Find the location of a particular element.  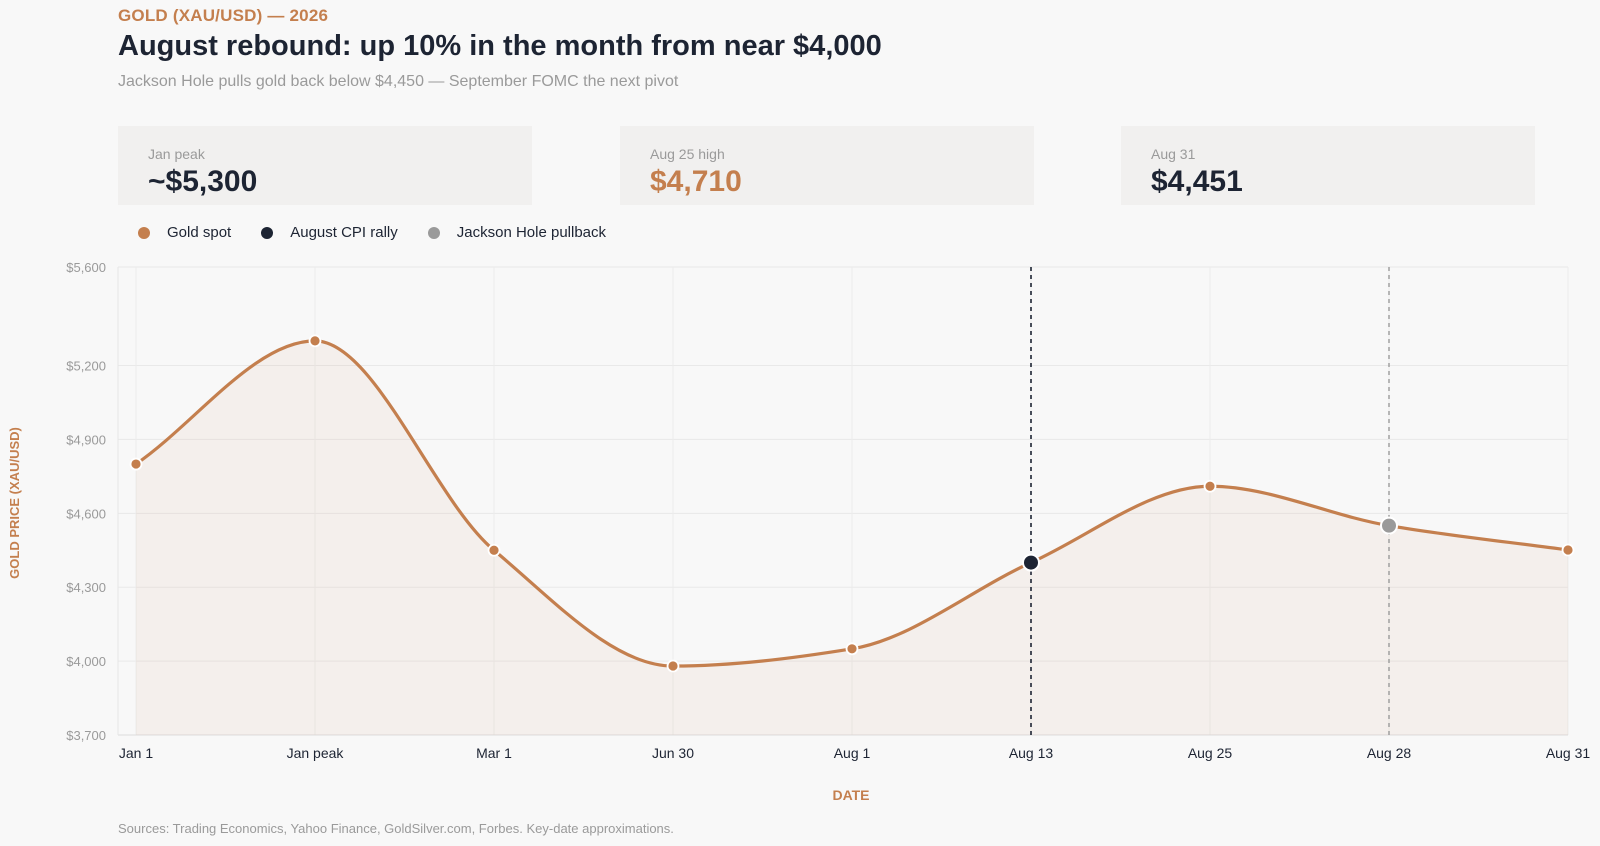

y-tick-label: $4,000 is located at coordinates (86, 661).